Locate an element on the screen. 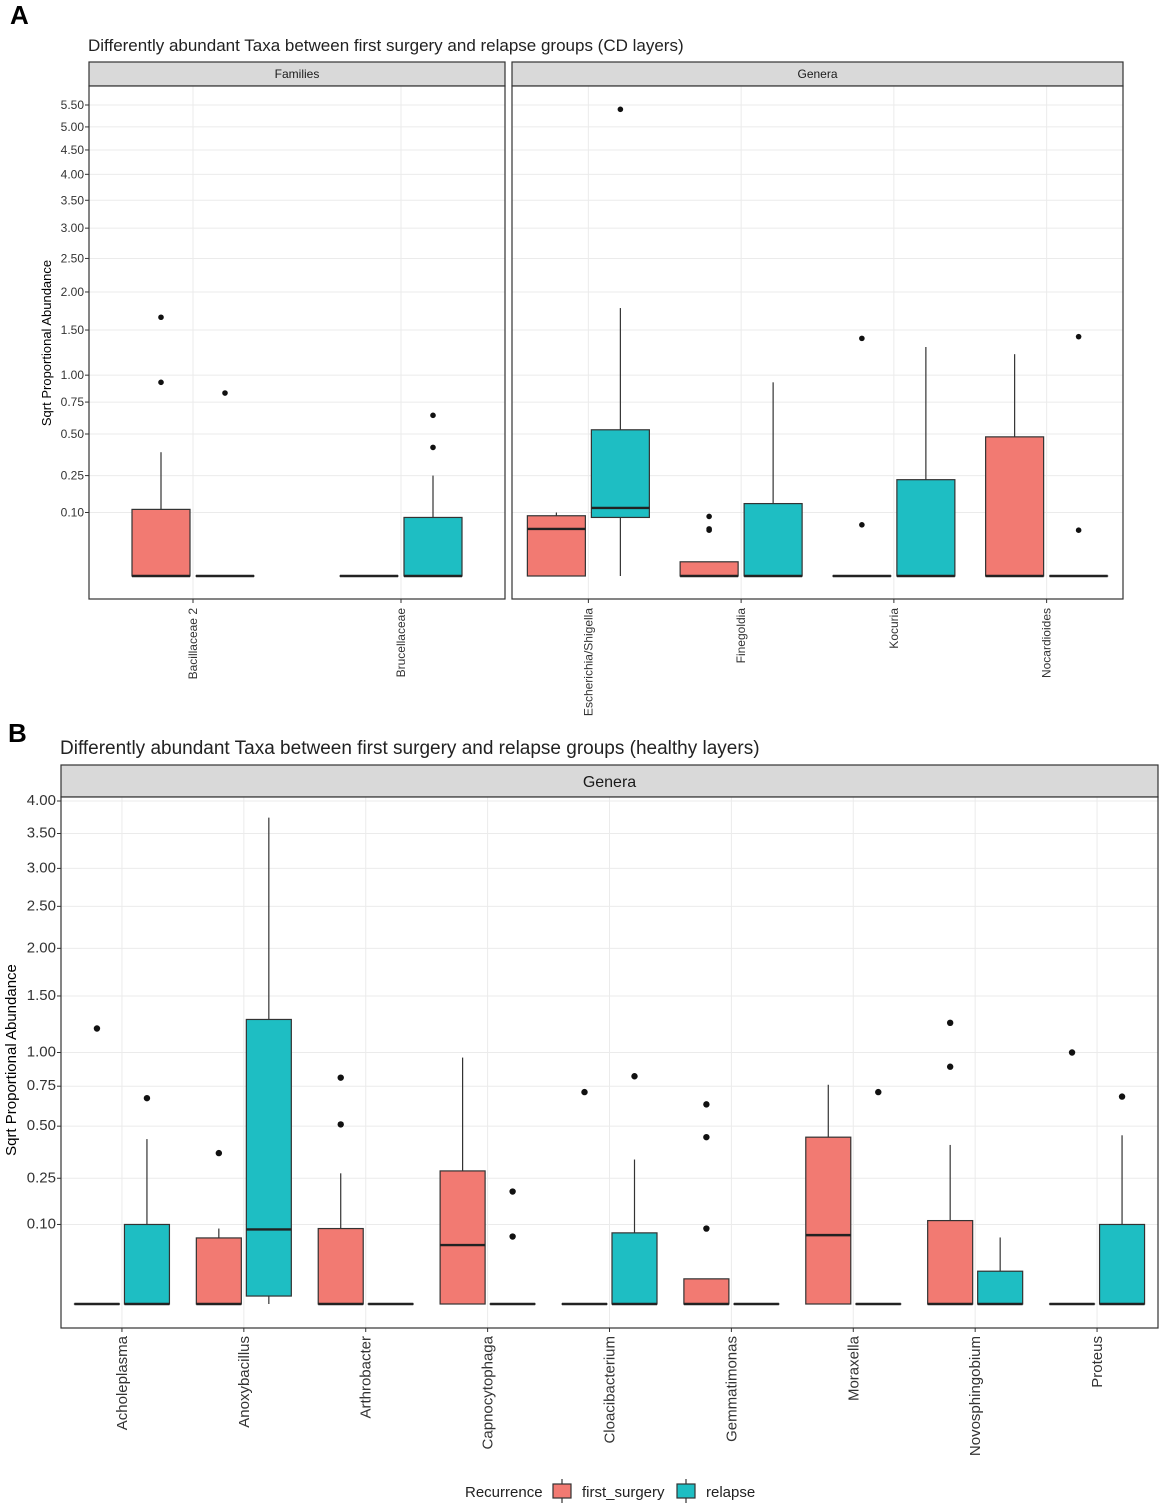  facet-families: Families Bacillaceae 2 Brucellaceae is located at coordinates (297, 370).